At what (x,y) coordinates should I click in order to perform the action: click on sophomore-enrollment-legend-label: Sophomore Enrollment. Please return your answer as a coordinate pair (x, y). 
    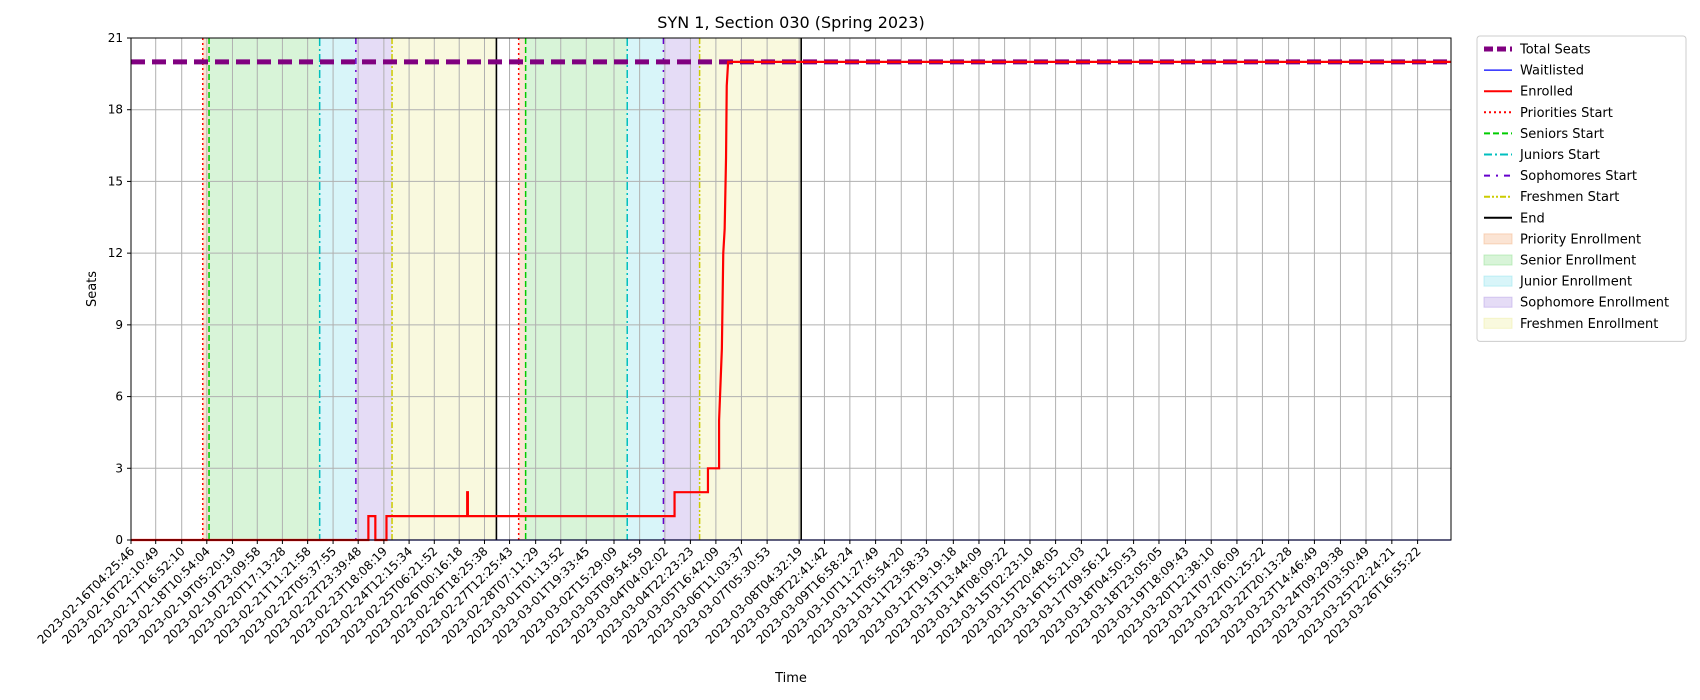
    Looking at the image, I should click on (1594, 303).